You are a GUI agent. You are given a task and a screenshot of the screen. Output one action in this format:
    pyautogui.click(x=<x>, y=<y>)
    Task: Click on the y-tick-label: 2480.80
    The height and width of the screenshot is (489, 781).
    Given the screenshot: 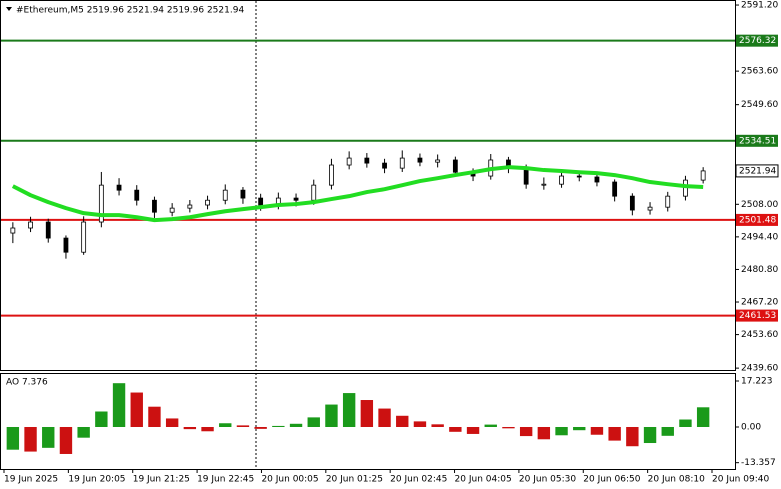 What is the action you would take?
    pyautogui.click(x=759, y=270)
    